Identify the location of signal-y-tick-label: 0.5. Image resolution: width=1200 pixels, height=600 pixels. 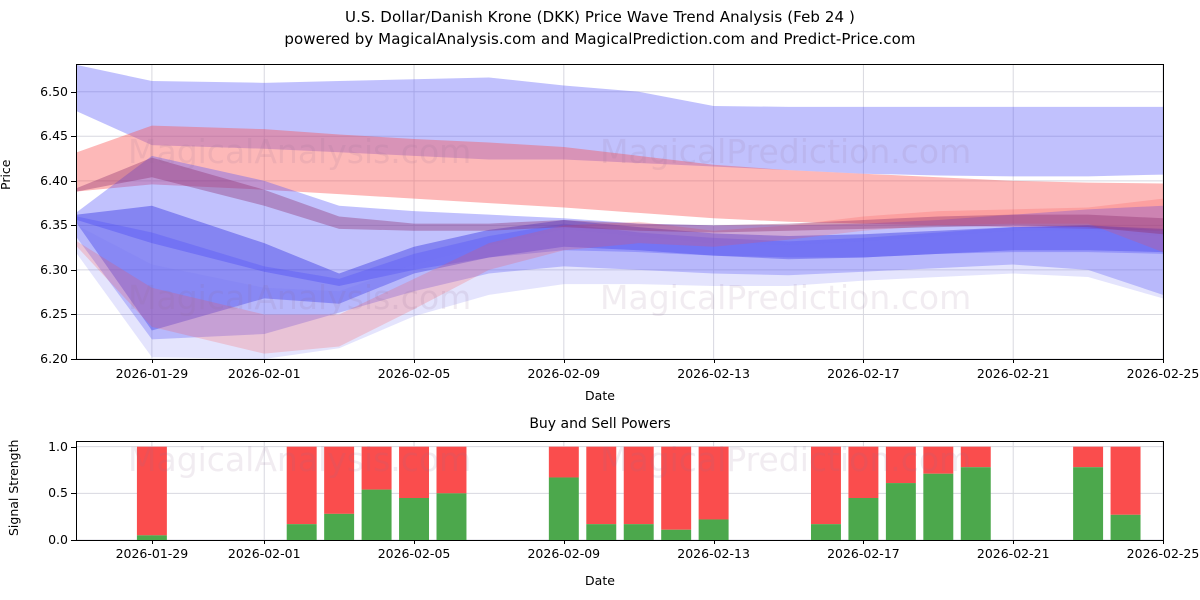
(58, 493).